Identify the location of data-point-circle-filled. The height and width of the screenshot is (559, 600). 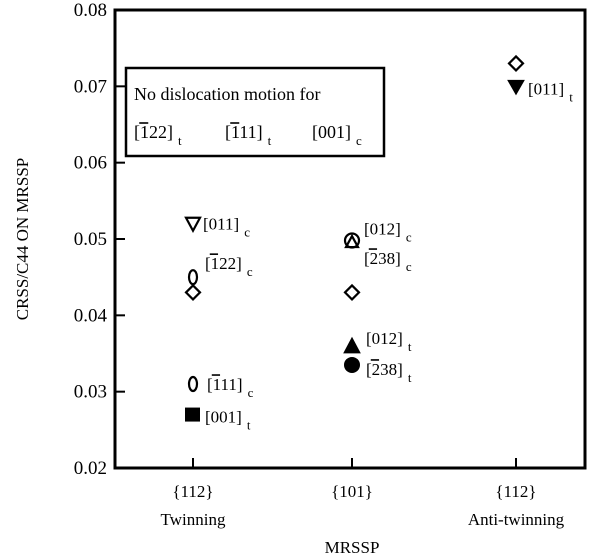
(352, 364).